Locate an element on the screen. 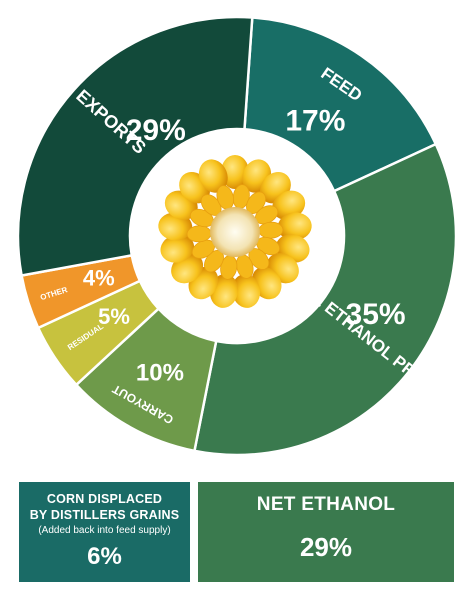 Image resolution: width=474 pixels, height=598 pixels. net-ethanol-value: 29% is located at coordinates (326, 547).